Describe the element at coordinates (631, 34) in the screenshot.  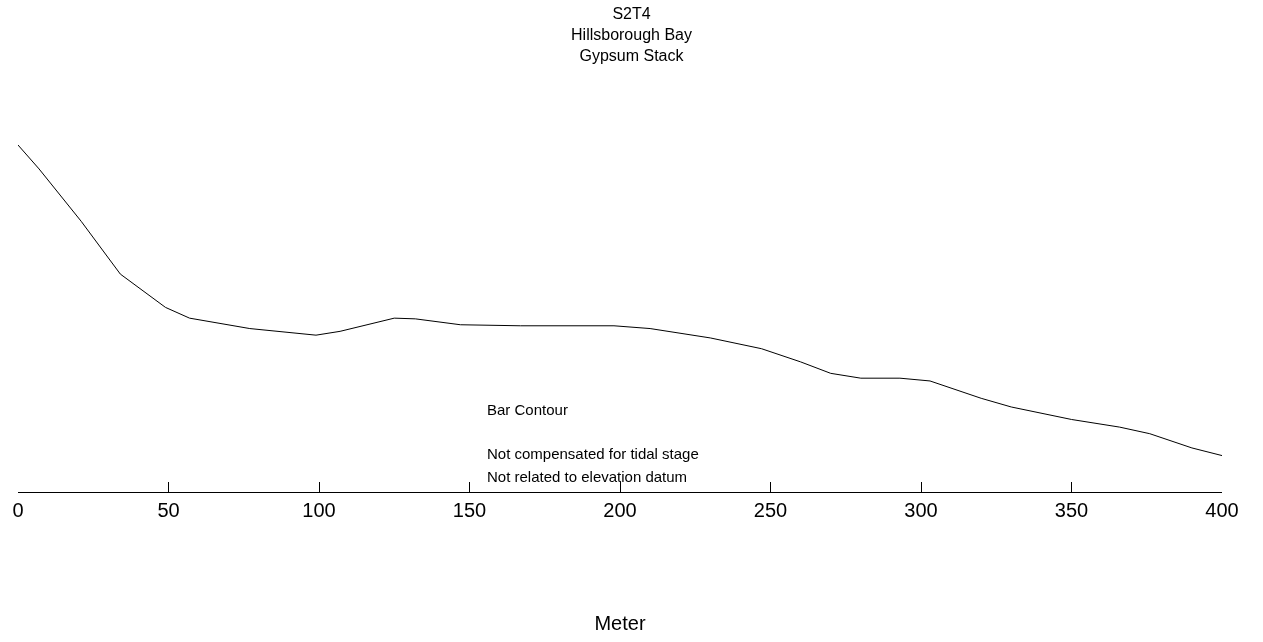
I see `chart-title: S2T4 Hillsborough Bay Gypsum Stack` at that location.